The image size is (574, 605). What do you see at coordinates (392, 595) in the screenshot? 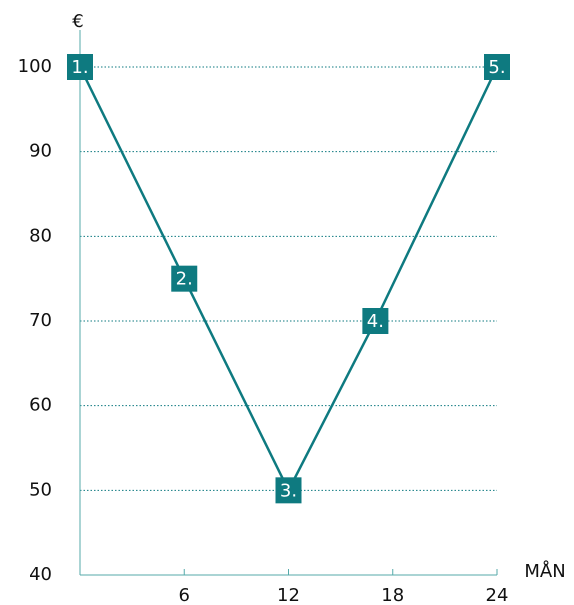
I see `x-tick-label: 18` at bounding box center [392, 595].